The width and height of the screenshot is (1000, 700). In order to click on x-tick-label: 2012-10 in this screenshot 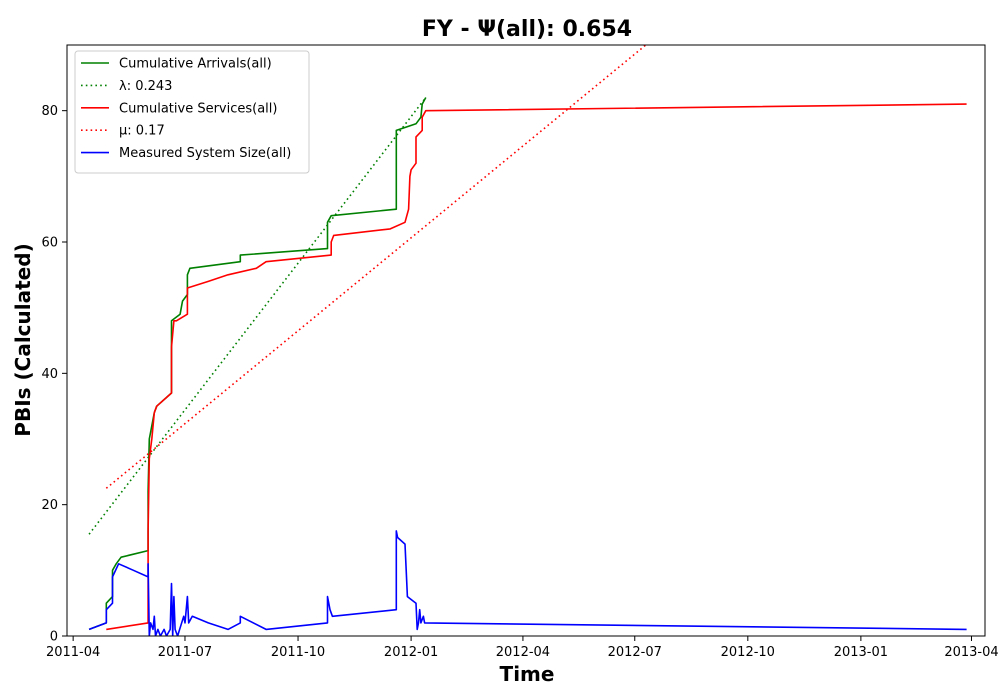, I will do `click(748, 652)`.